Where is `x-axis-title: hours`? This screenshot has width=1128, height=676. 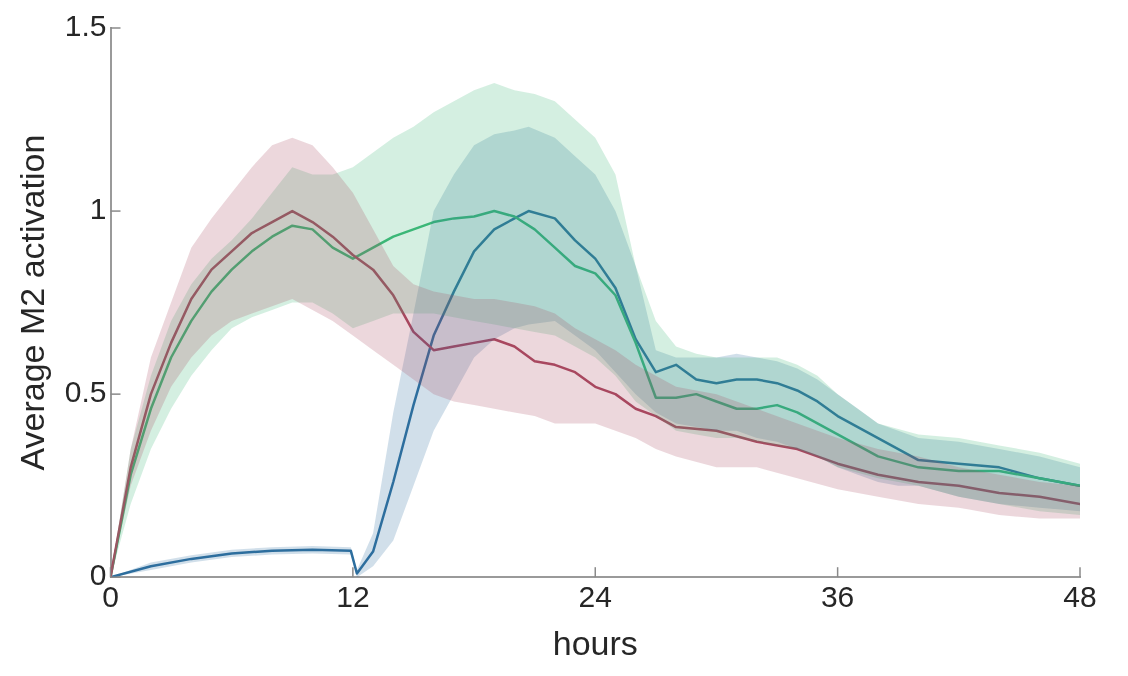 x-axis-title: hours is located at coordinates (595, 642).